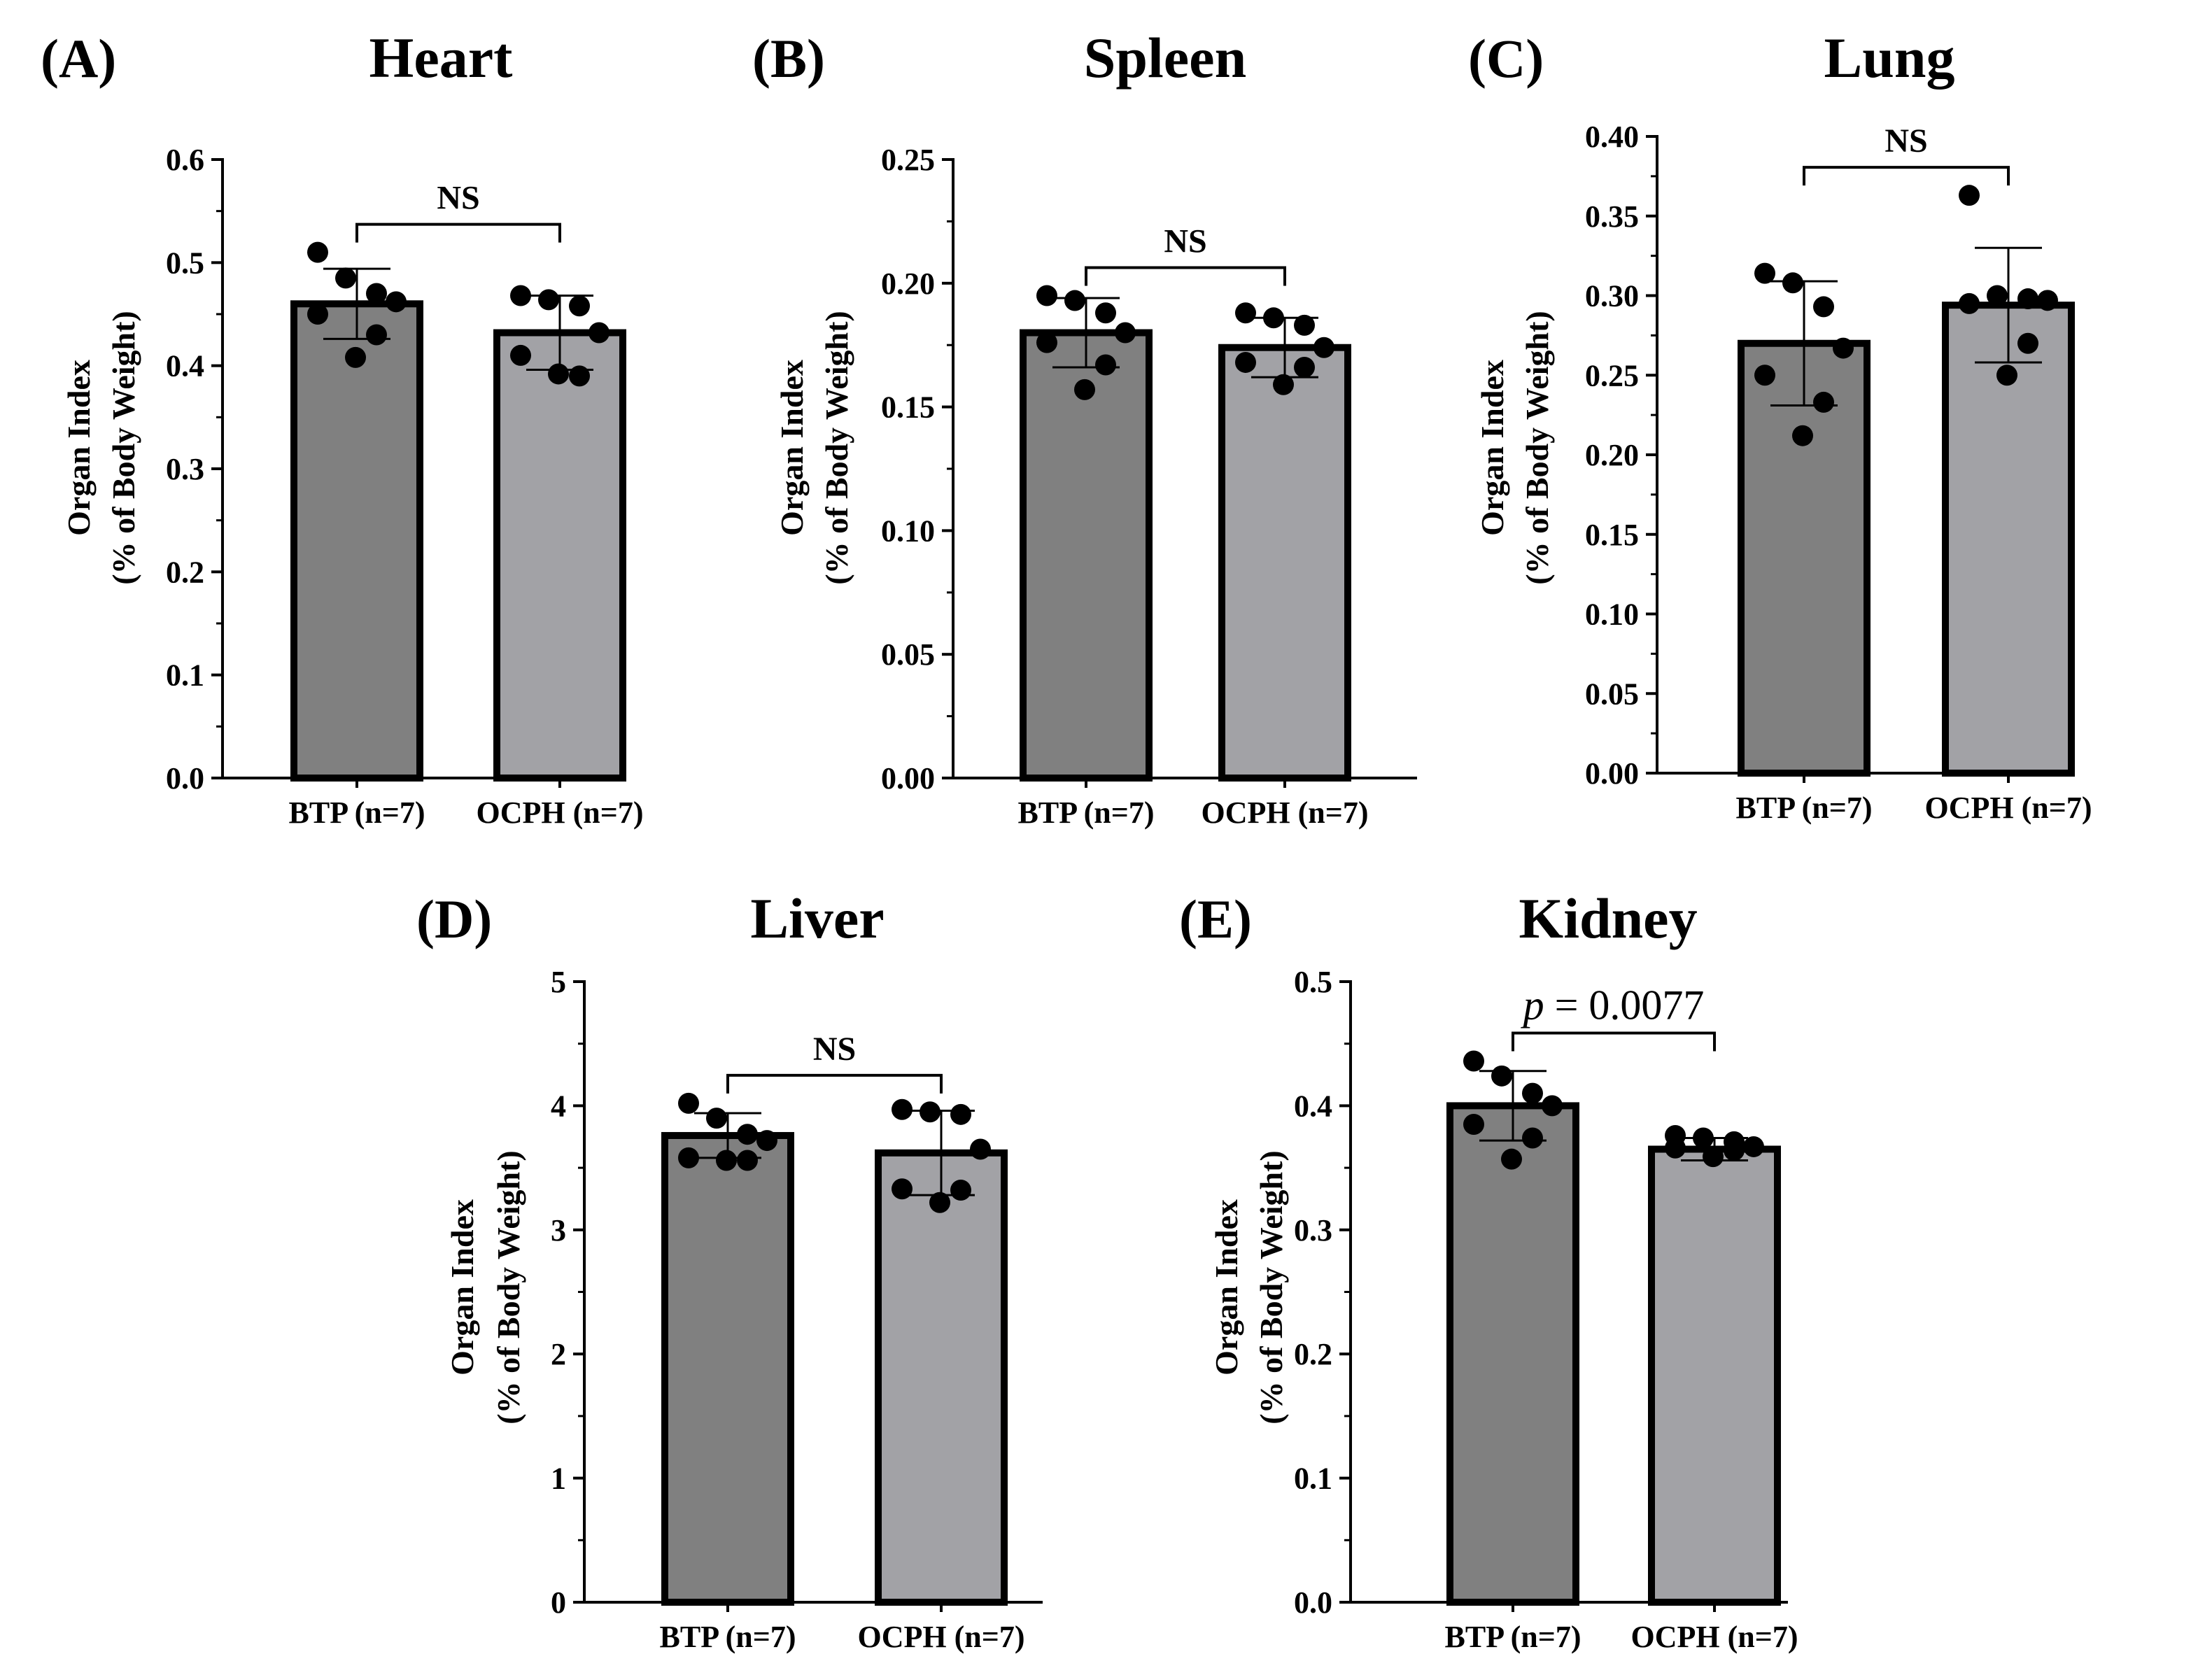 The height and width of the screenshot is (1661, 2212). What do you see at coordinates (1612, 615) in the screenshot?
I see `y-tick-label: 0.10` at bounding box center [1612, 615].